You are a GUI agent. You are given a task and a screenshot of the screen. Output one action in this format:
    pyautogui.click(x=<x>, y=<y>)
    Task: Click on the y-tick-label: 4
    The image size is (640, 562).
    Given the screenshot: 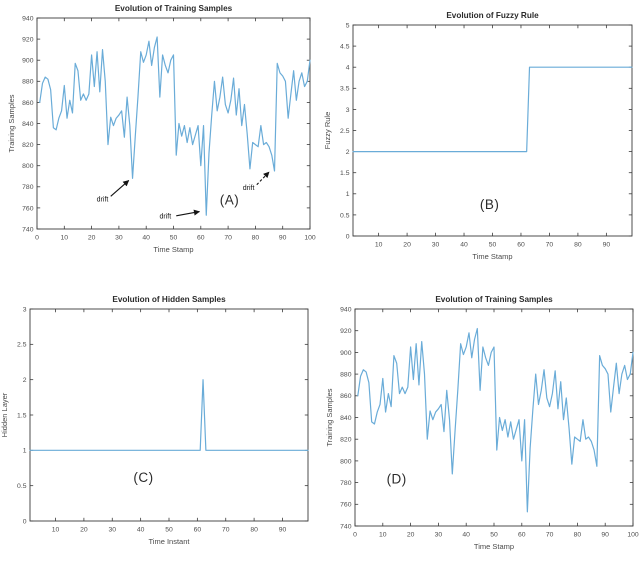 What is the action you would take?
    pyautogui.click(x=348, y=68)
    